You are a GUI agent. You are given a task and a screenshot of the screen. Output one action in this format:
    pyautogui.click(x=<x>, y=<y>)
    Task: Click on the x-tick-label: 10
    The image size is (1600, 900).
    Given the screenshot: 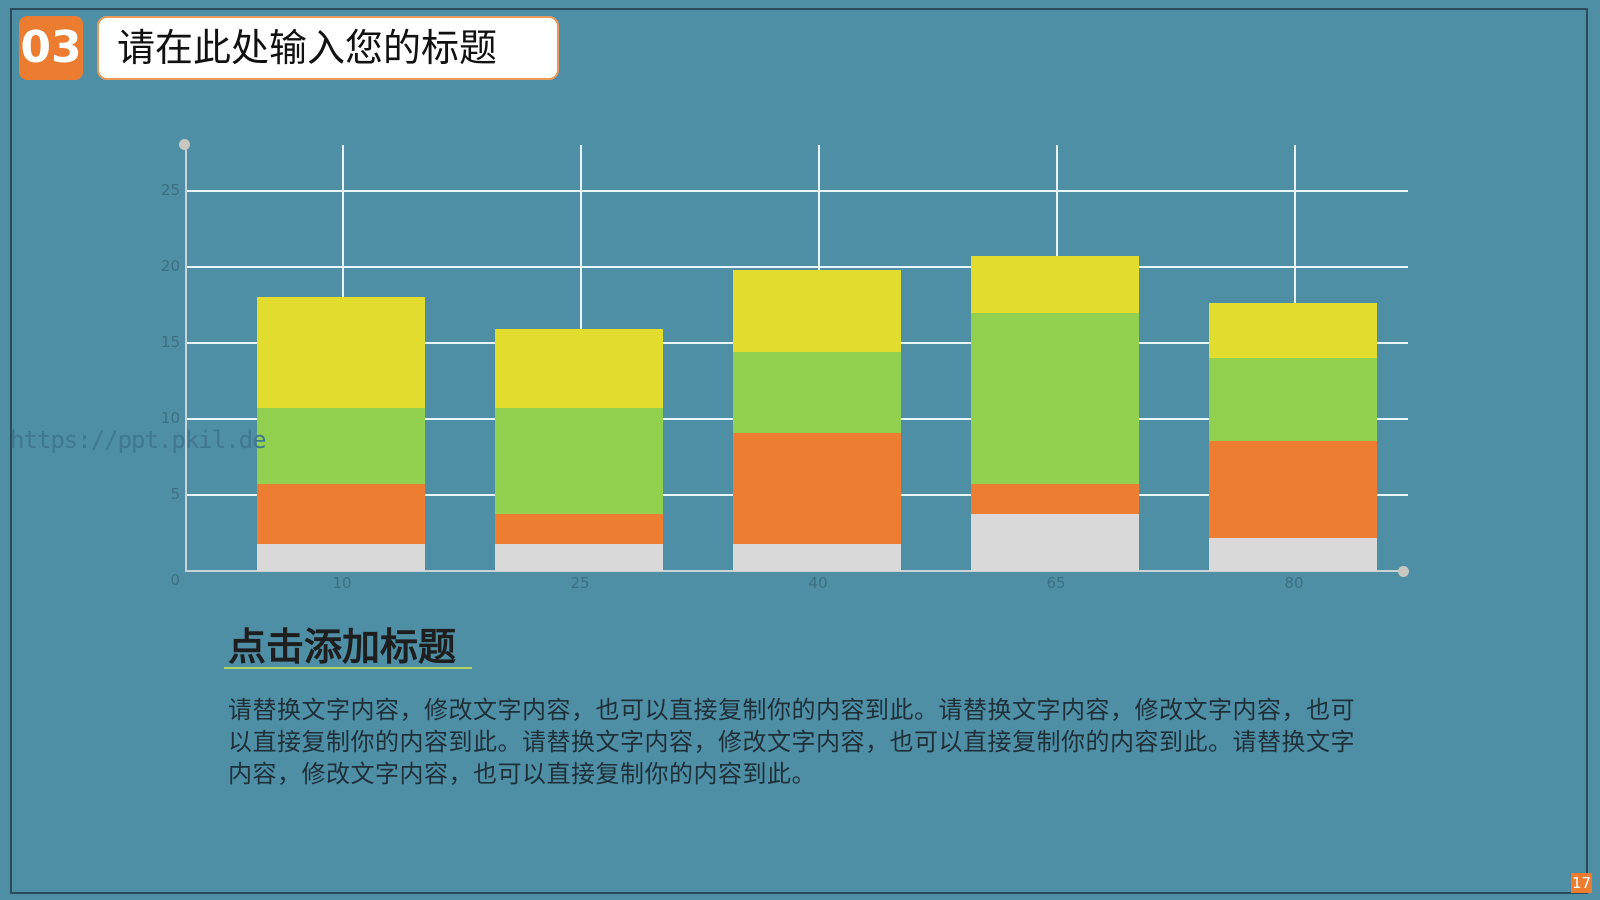 What is the action you would take?
    pyautogui.click(x=342, y=583)
    